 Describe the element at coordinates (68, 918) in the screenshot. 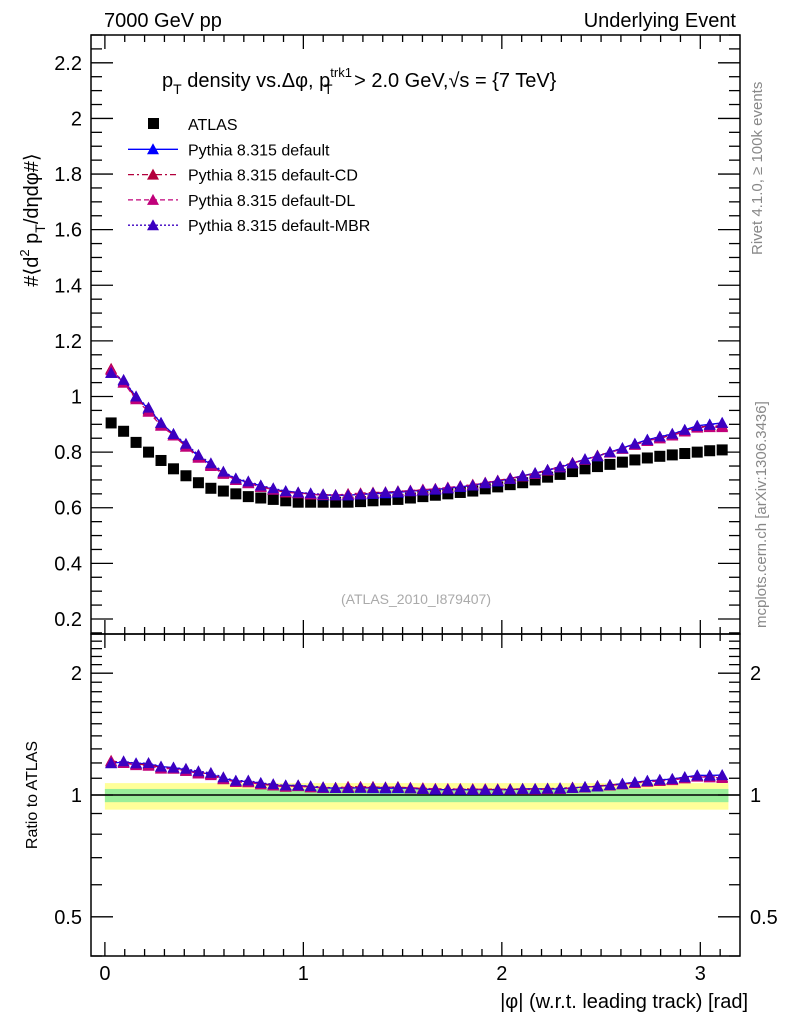

I see `ratio-y-tick-label: 0.5` at that location.